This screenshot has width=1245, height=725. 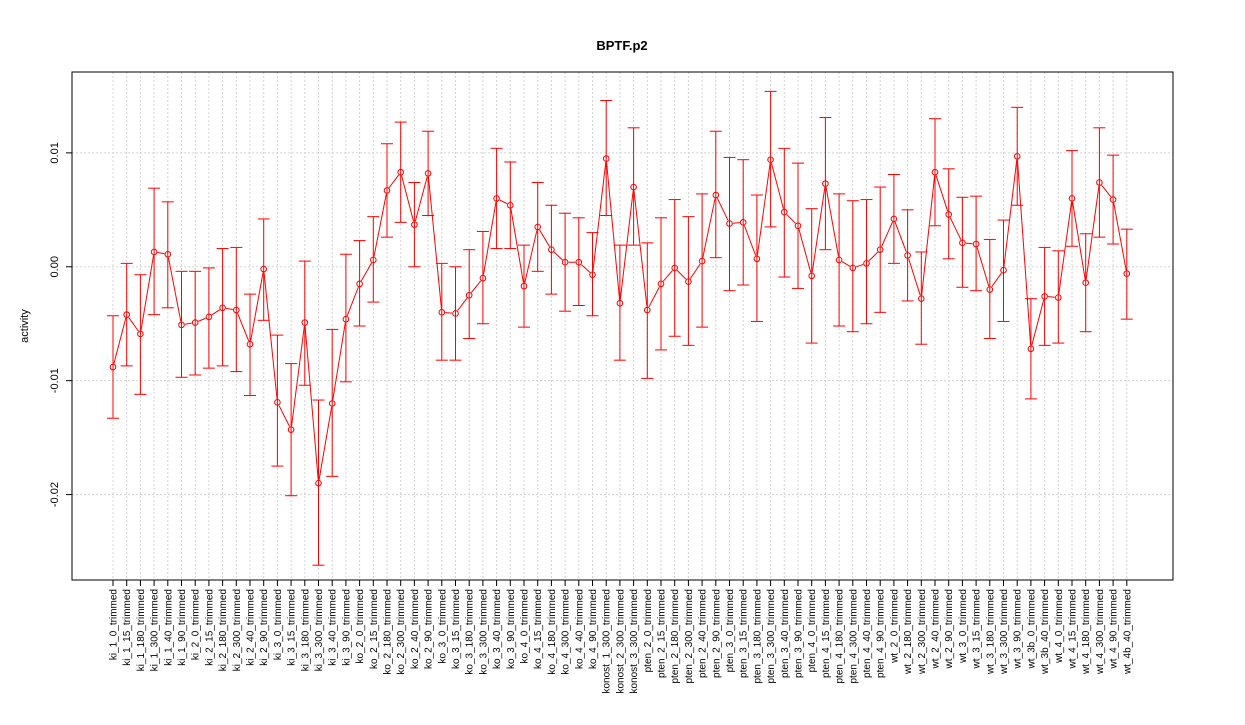 What do you see at coordinates (1127, 632) in the screenshot?
I see `x-tick-label: wt_4b_40_trimmed` at bounding box center [1127, 632].